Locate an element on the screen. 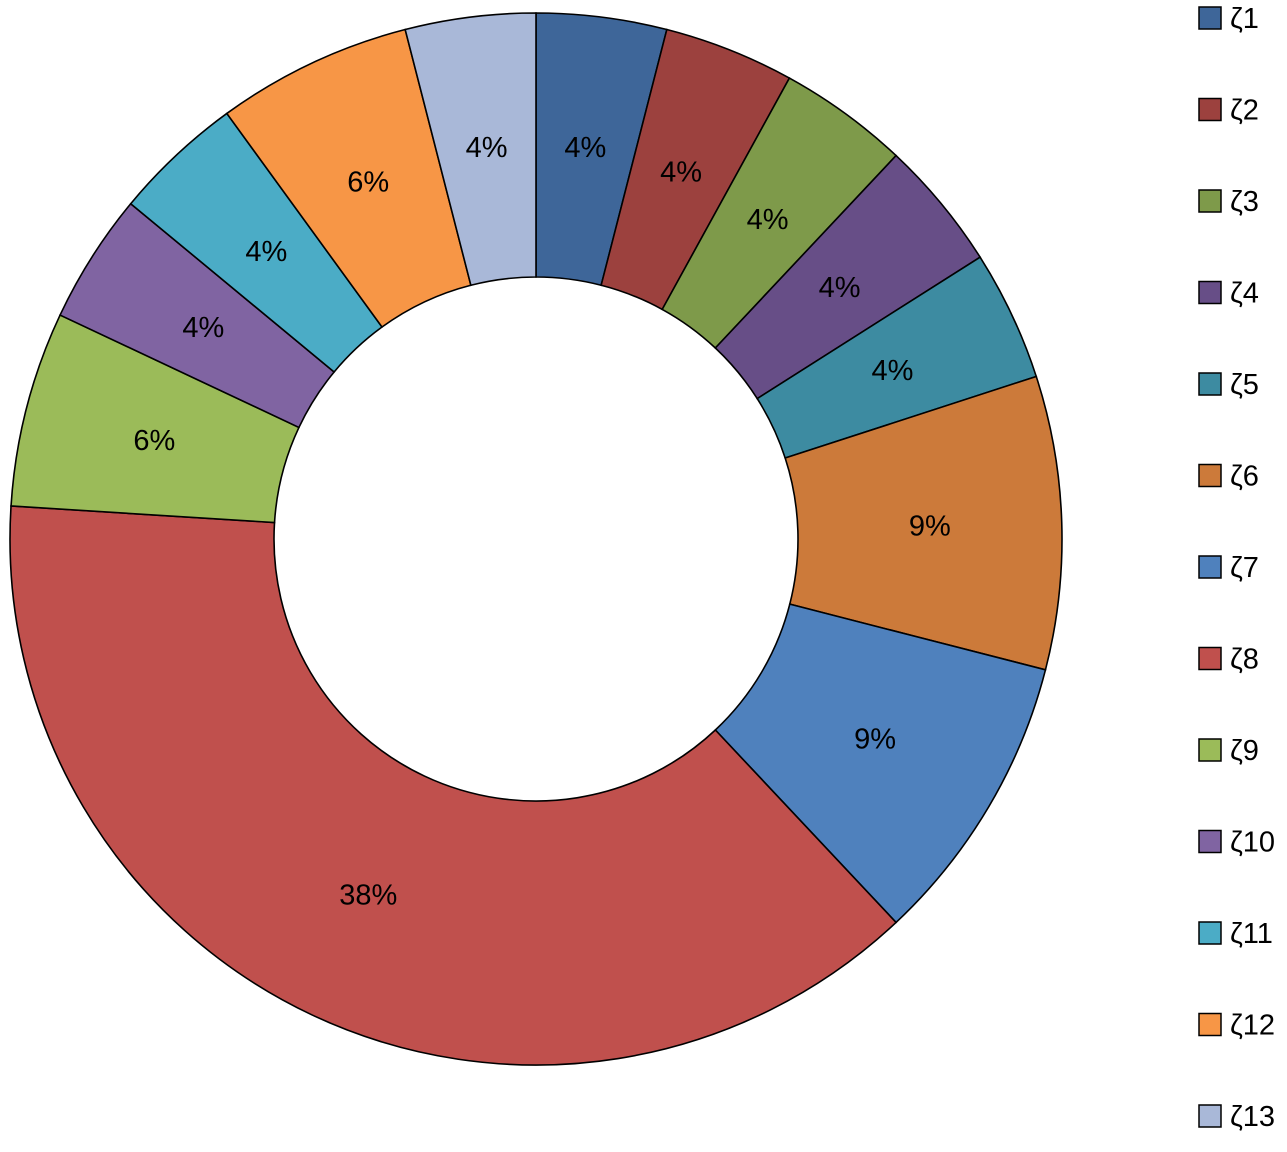 The height and width of the screenshot is (1152, 1287). slice-label-13: 4% is located at coordinates (487, 148).